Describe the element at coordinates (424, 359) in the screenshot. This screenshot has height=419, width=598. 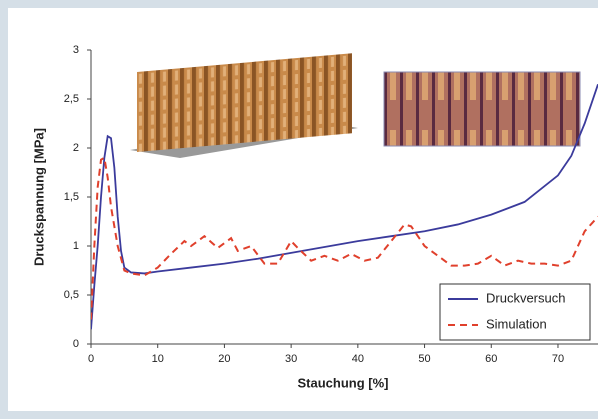
I see `x-tick-label: 50` at that location.